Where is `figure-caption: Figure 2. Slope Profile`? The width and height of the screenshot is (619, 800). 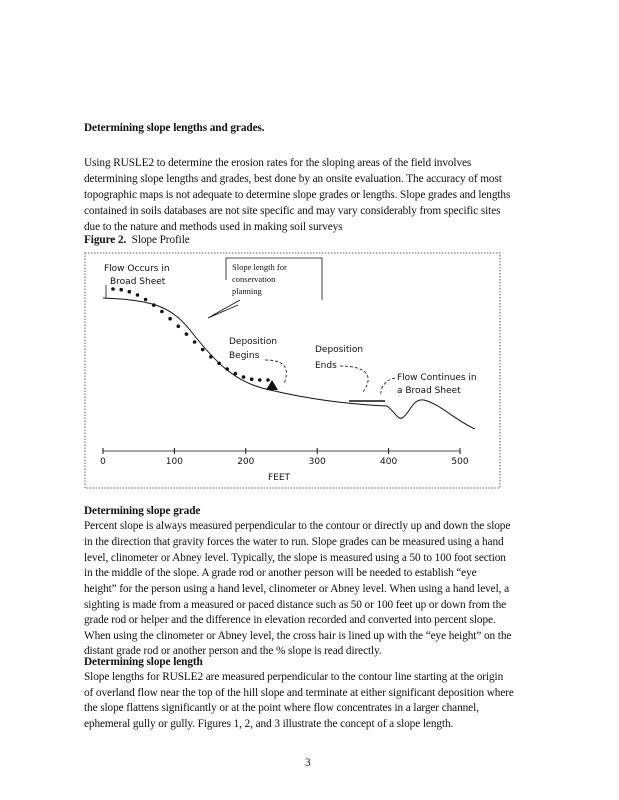
figure-caption: Figure 2. Slope Profile is located at coordinates (137, 240).